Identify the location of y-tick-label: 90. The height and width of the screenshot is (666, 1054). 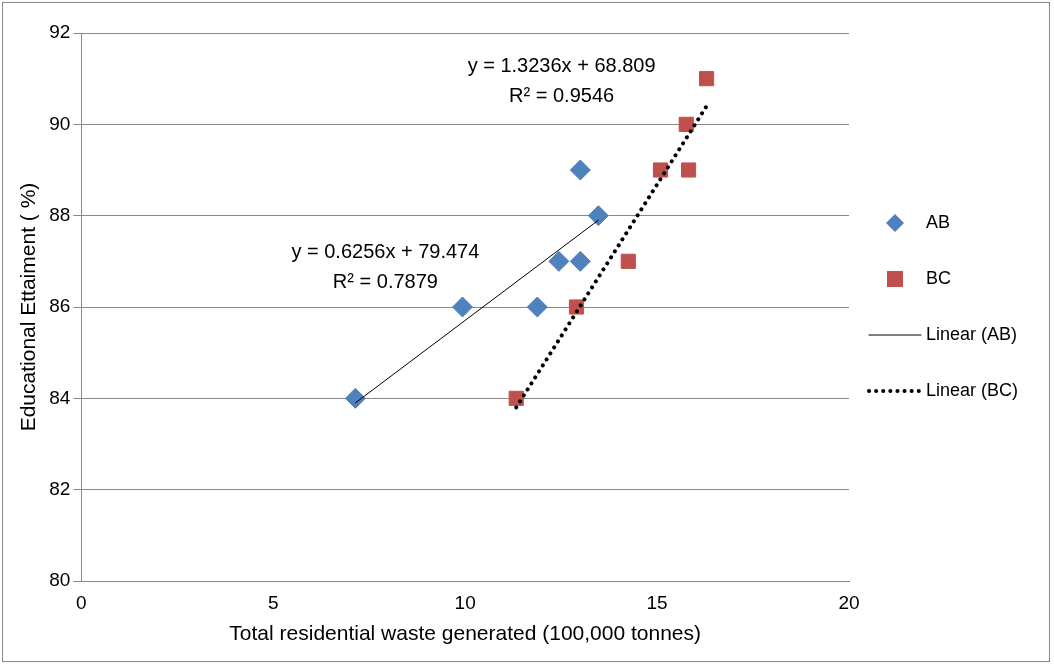
(60, 123).